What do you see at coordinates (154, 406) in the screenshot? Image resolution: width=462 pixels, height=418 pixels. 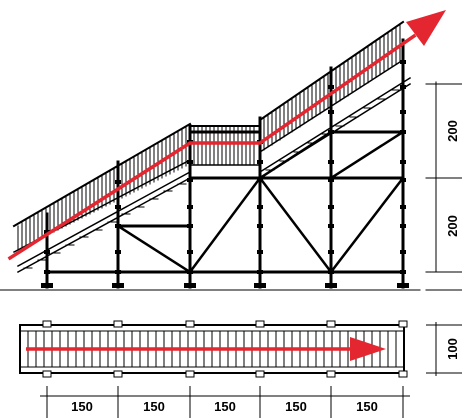 I see `bay-label-2: 150` at bounding box center [154, 406].